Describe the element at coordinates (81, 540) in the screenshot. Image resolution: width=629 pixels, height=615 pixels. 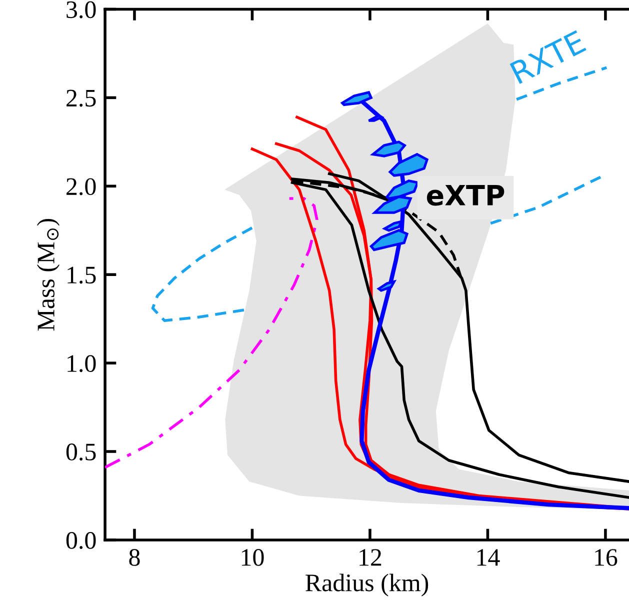
I see `y-tick-label: 0.0` at that location.